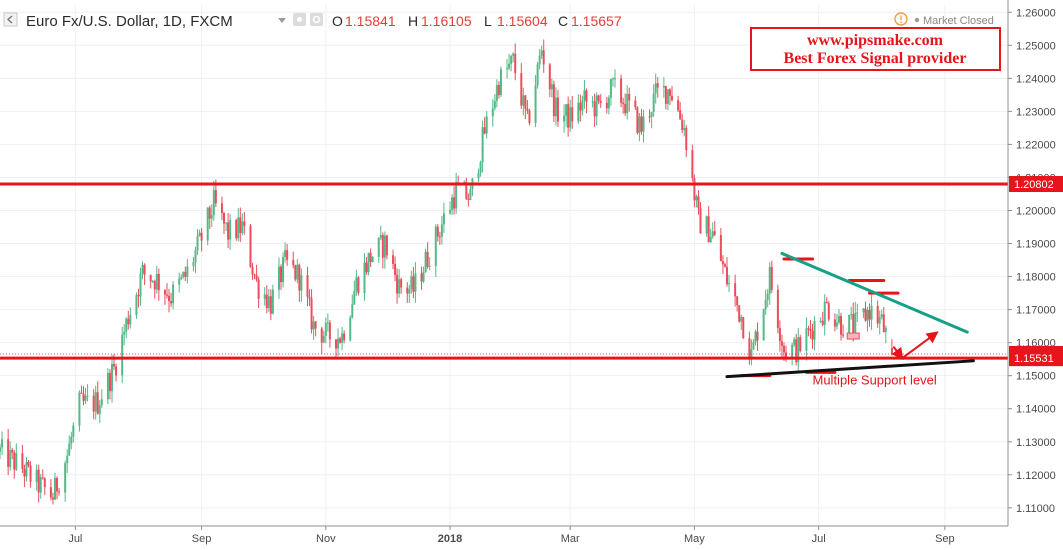  What do you see at coordinates (875, 58) in the screenshot?
I see `promo-tagline: Best Forex Signal provider` at bounding box center [875, 58].